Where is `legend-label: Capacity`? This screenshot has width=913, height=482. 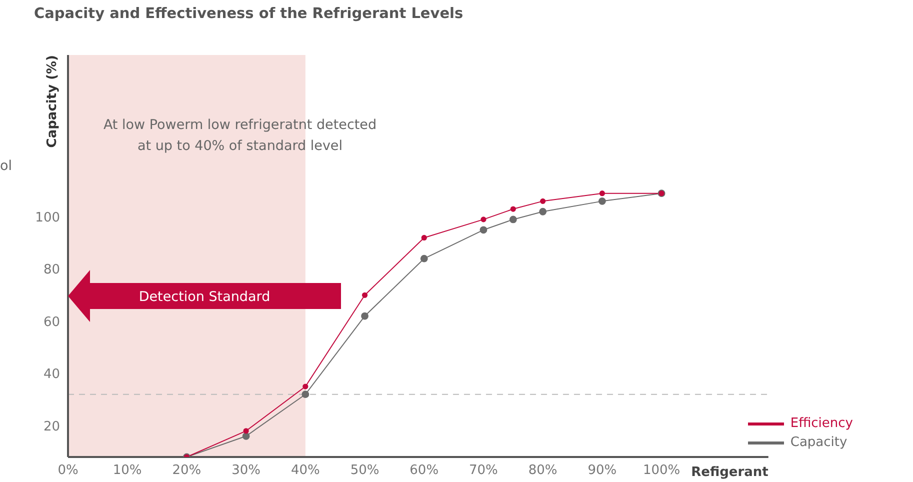 legend-label: Capacity is located at coordinates (819, 442).